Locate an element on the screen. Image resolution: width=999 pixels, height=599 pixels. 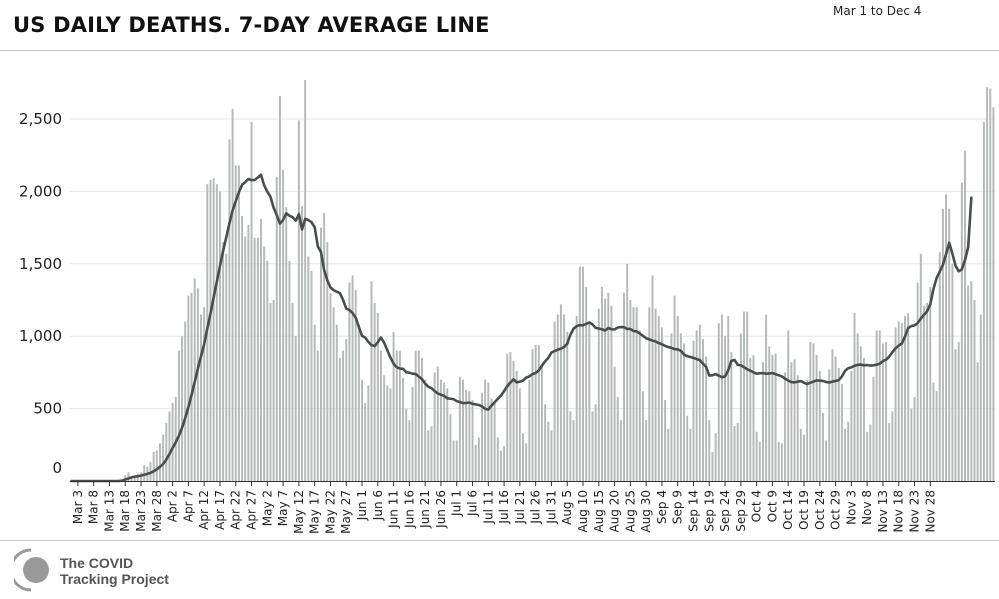
chart-title: US DAILY DEATHS. 7-DAY AVERAGE LINE is located at coordinates (251, 25).